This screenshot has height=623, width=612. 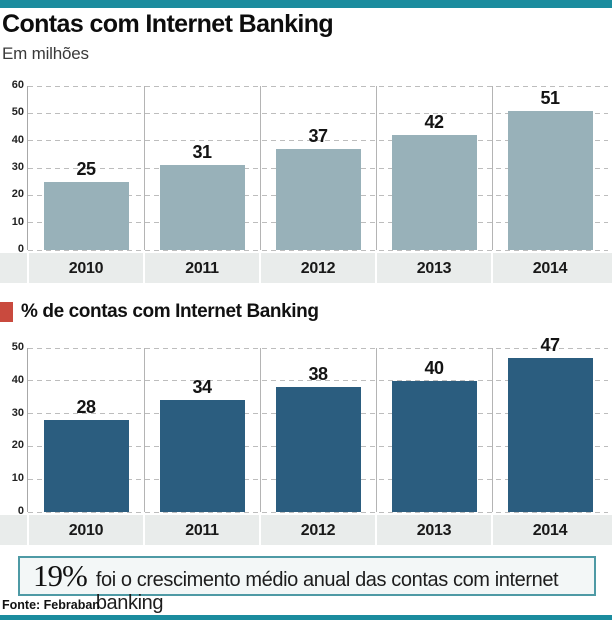 What do you see at coordinates (168, 24) in the screenshot?
I see `page-title: Contas com Internet Banking` at bounding box center [168, 24].